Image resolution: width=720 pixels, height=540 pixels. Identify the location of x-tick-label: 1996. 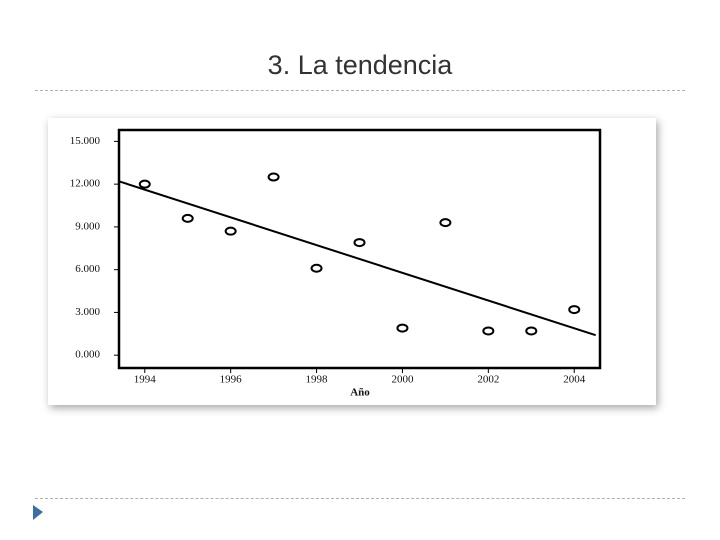
(231, 380).